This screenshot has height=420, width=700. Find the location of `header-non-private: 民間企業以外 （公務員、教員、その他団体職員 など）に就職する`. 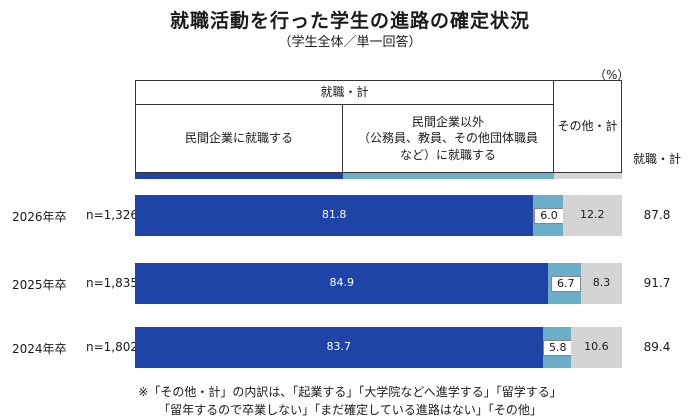

header-non-private: 民間企業以外 （公務員、教員、その他団体職員 など）に就職する is located at coordinates (448, 138).